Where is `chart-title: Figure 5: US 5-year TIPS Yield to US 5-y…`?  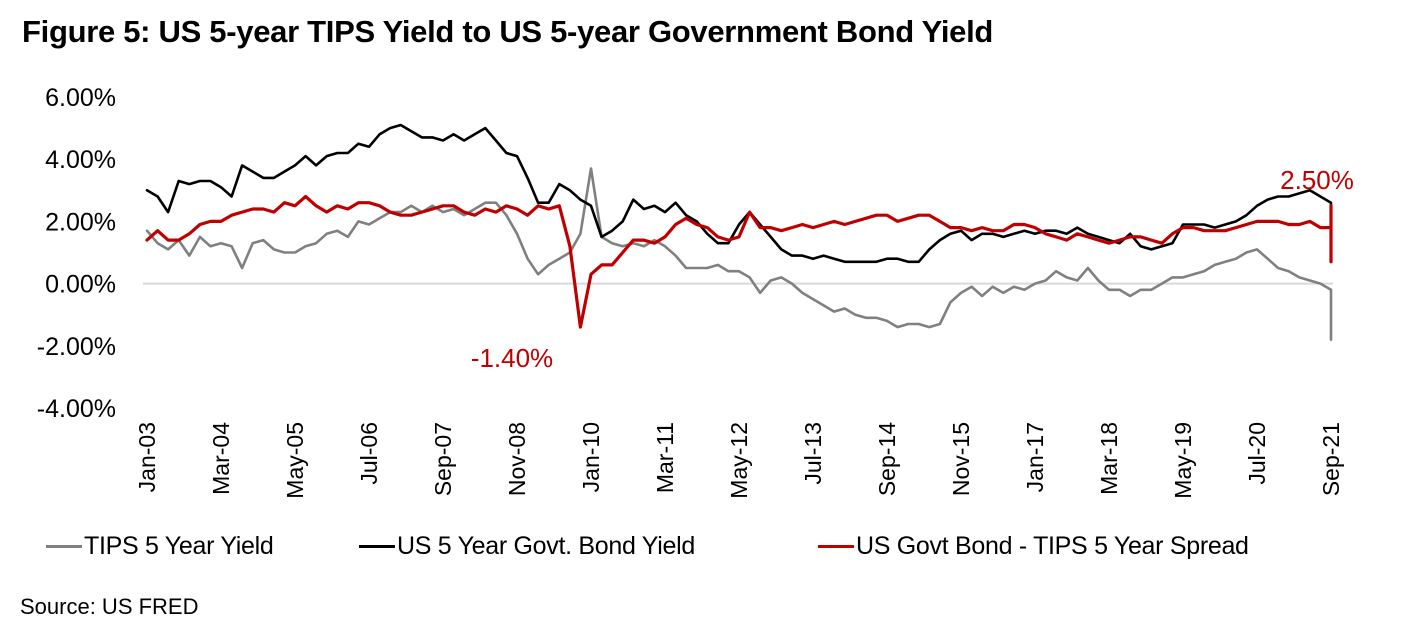 chart-title: Figure 5: US 5-year TIPS Yield to US 5-y… is located at coordinates (508, 31).